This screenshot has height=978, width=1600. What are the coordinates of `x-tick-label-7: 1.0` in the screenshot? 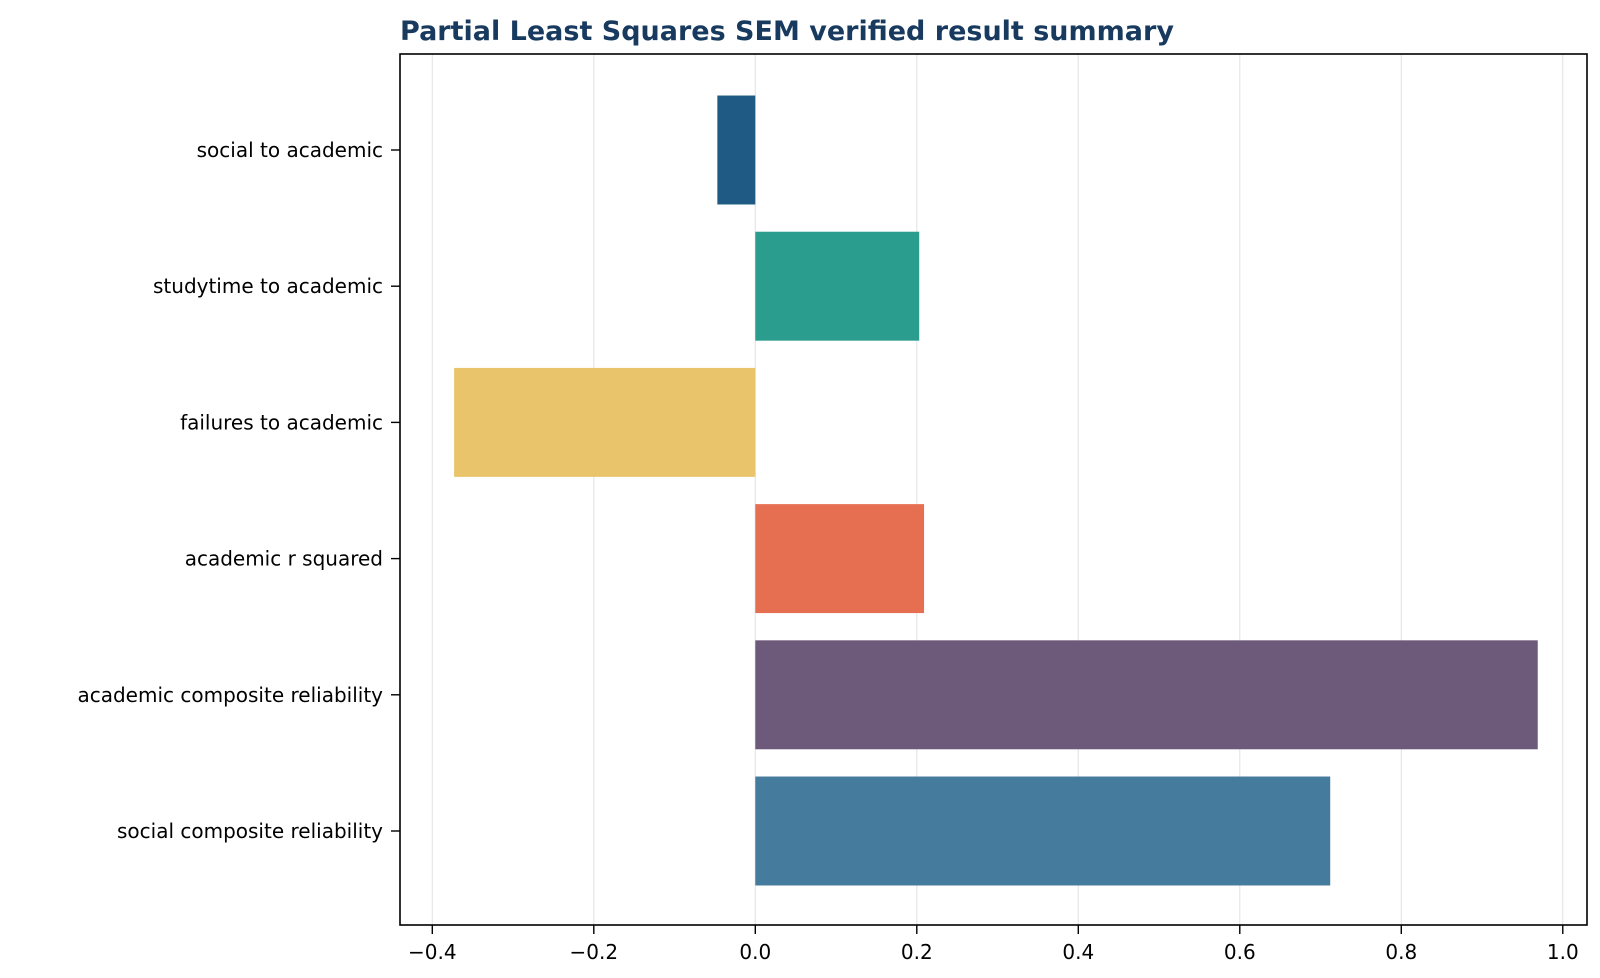 It's located at (1563, 952).